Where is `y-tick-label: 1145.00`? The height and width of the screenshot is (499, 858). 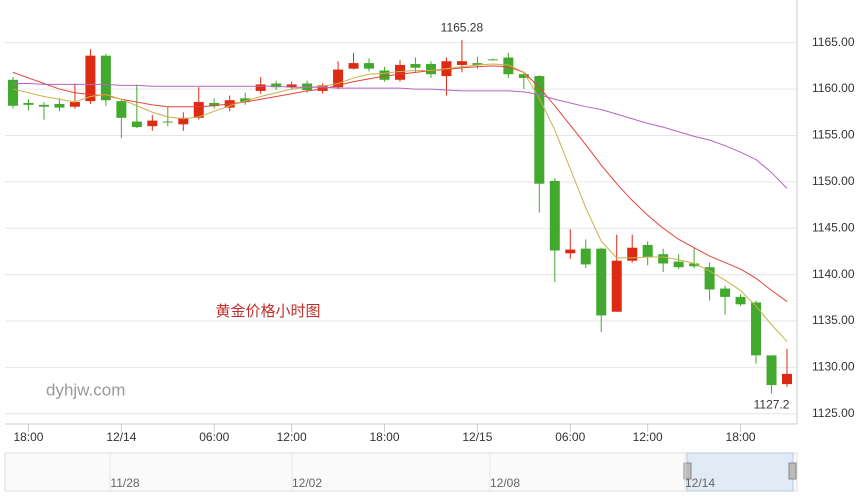
y-tick-label: 1145.00 is located at coordinates (833, 227).